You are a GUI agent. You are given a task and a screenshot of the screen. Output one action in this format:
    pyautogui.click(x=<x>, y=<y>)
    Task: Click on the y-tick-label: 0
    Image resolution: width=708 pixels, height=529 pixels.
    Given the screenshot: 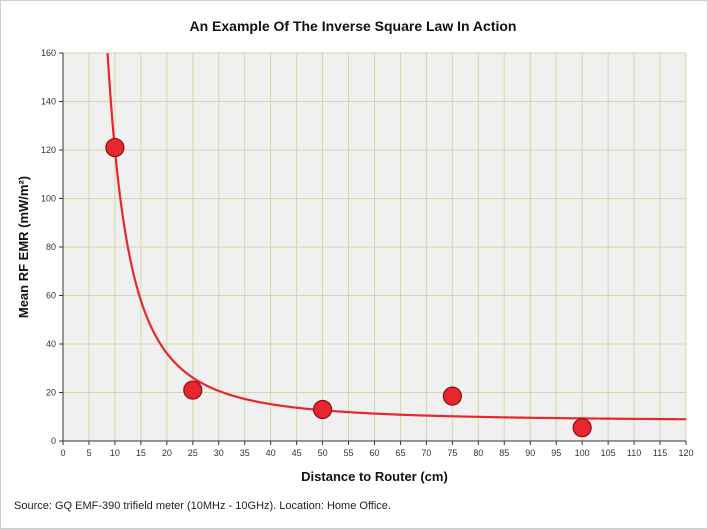 What is the action you would take?
    pyautogui.click(x=53, y=441)
    